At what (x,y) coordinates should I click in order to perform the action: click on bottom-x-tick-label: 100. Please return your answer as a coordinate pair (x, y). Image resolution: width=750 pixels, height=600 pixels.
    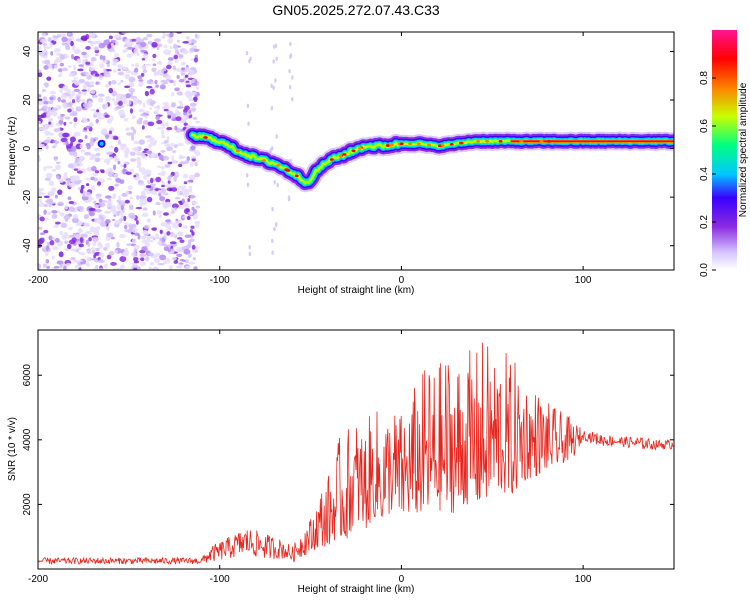
    Looking at the image, I should click on (583, 579).